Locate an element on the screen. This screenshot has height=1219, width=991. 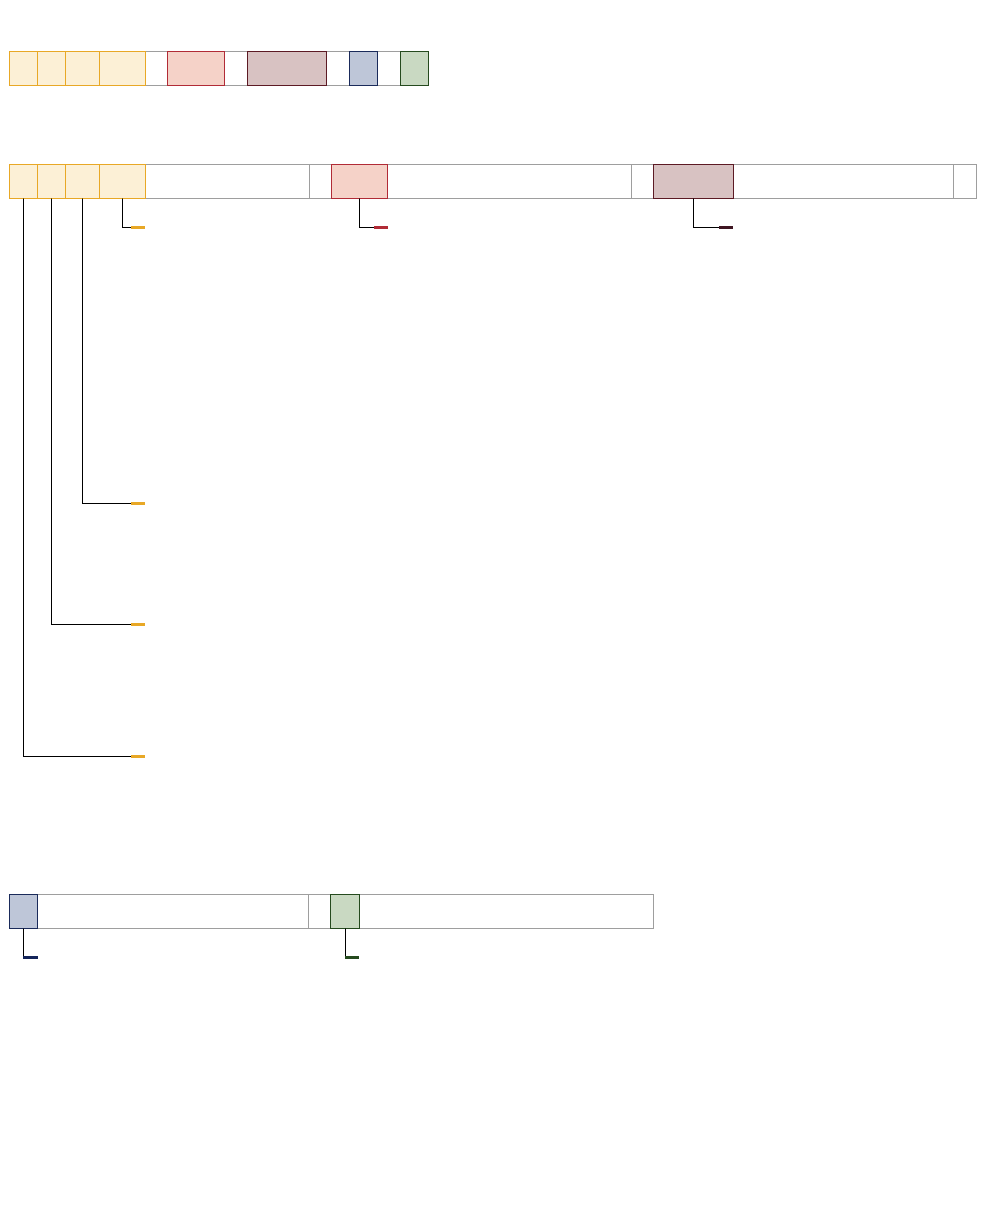
connector-orange-3-line is located at coordinates (106, 351).